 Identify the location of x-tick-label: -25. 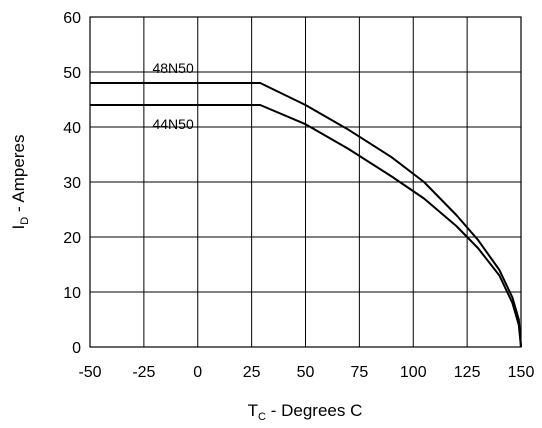
(143, 372).